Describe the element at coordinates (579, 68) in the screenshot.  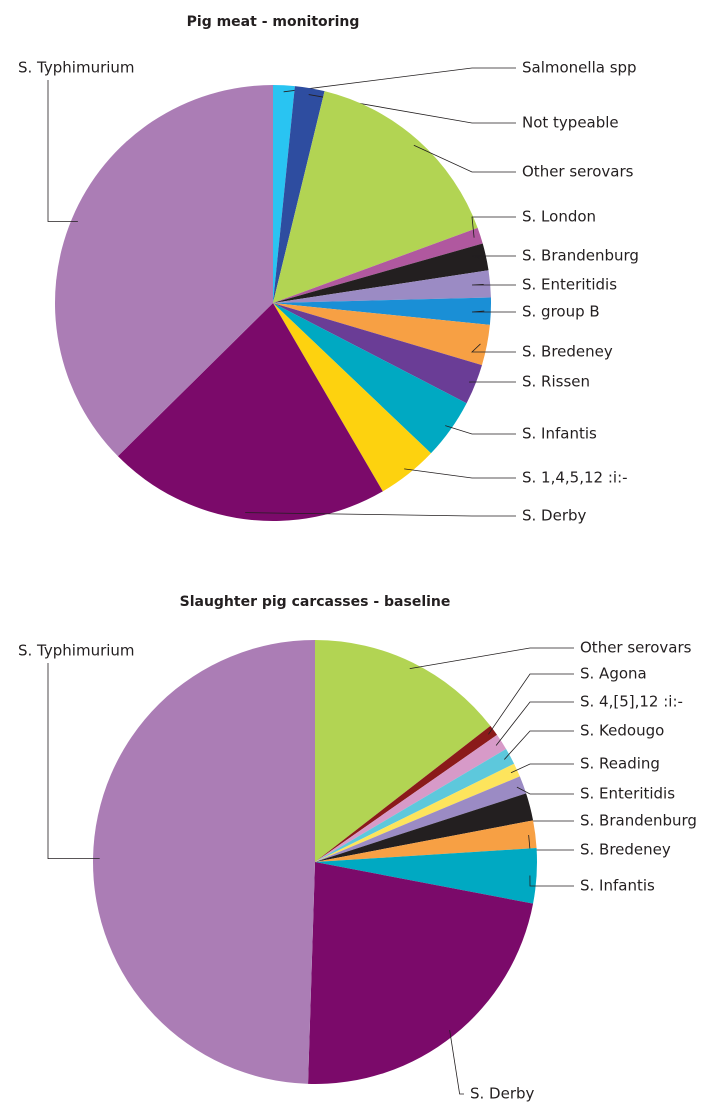
I see `slice-label: Salmonella spp` at that location.